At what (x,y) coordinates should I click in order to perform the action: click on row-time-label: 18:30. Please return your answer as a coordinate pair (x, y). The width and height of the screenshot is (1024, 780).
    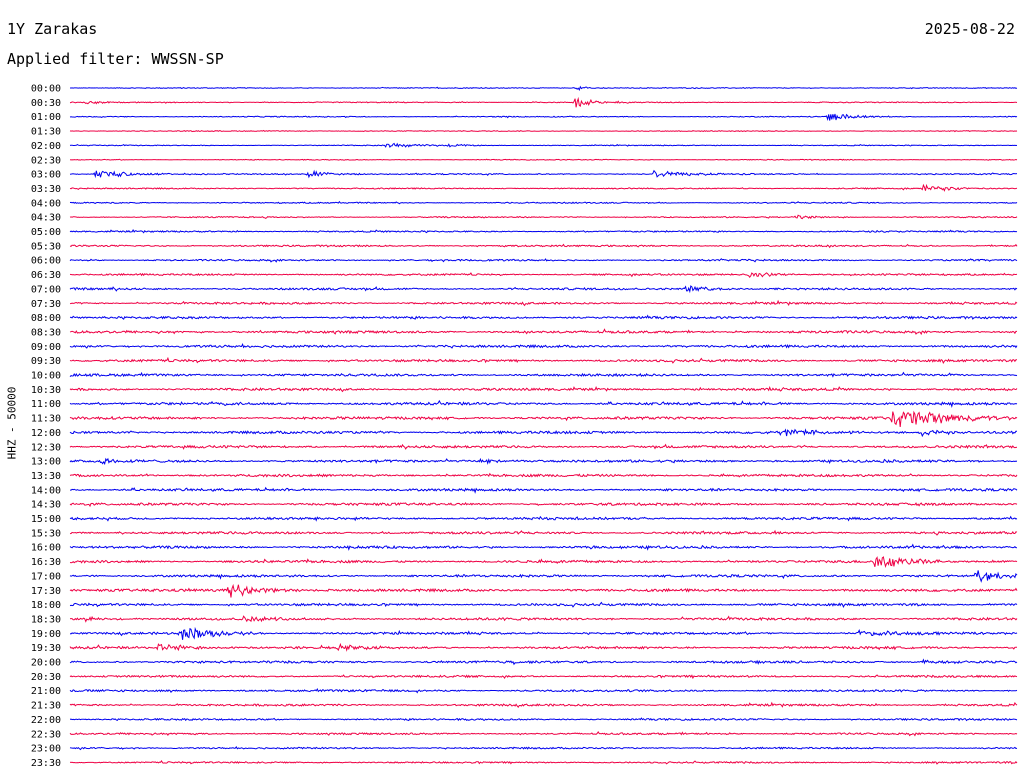
    Looking at the image, I should click on (46, 619).